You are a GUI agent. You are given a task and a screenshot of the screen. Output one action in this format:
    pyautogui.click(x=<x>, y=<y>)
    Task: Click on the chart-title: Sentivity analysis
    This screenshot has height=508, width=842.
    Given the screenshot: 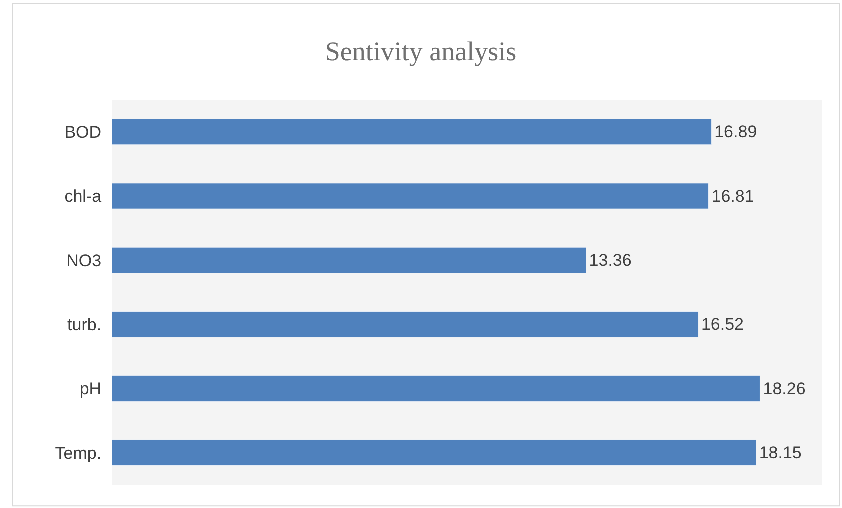 What is the action you would take?
    pyautogui.click(x=421, y=51)
    